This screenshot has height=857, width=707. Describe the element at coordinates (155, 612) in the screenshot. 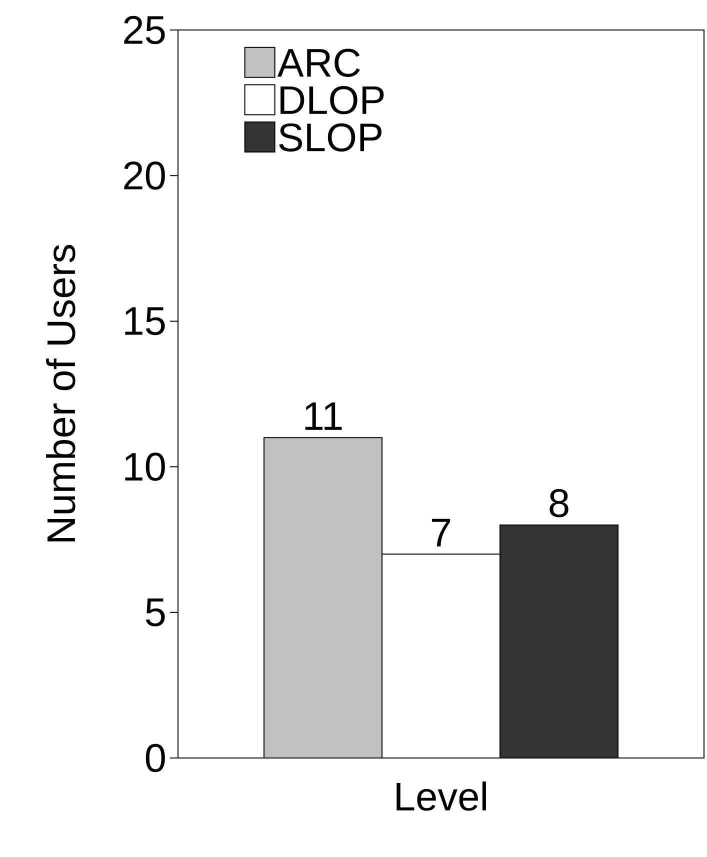

I see `y-tick-label: 5` at that location.